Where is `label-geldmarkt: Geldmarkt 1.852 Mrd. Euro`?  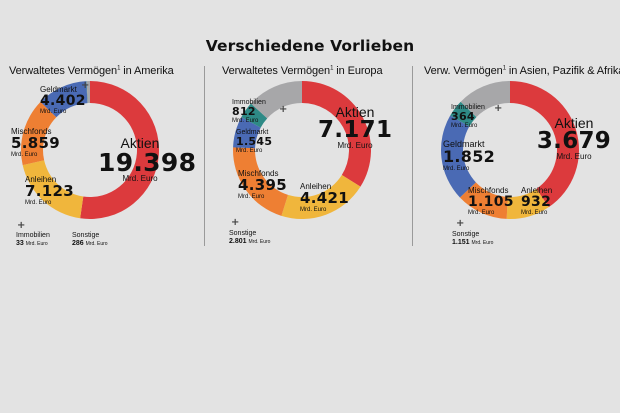
label-geldmarkt: Geldmarkt 1.852 Mrd. Euro is located at coordinates (469, 156).